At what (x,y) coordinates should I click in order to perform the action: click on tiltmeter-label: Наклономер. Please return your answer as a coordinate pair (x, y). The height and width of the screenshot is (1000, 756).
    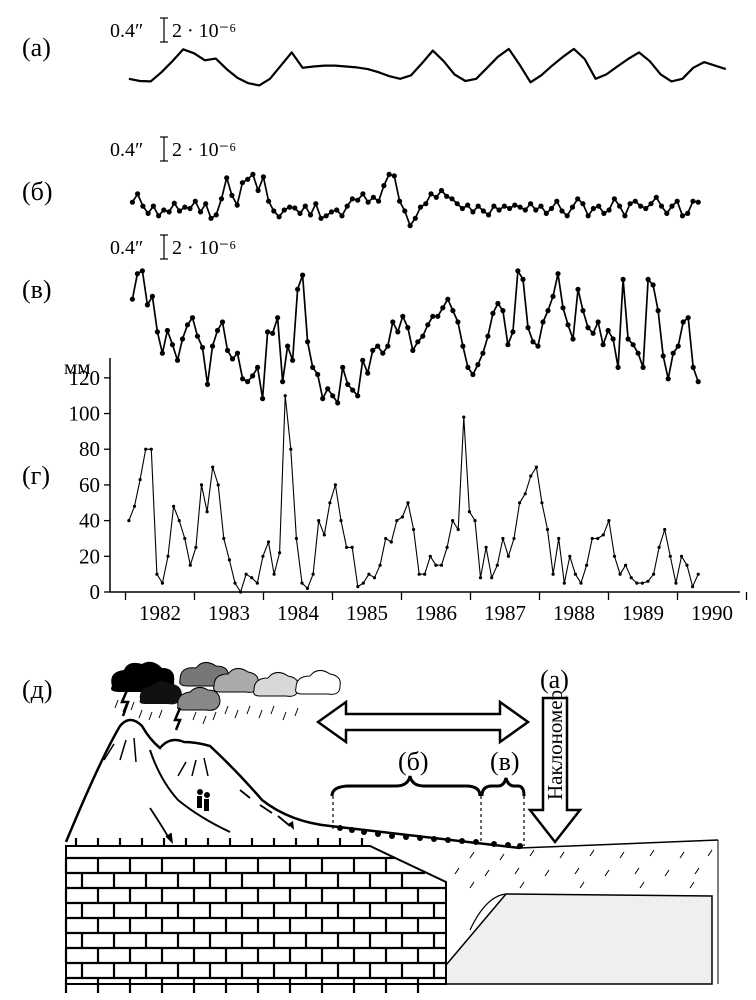
    Looking at the image, I should click on (555, 745).